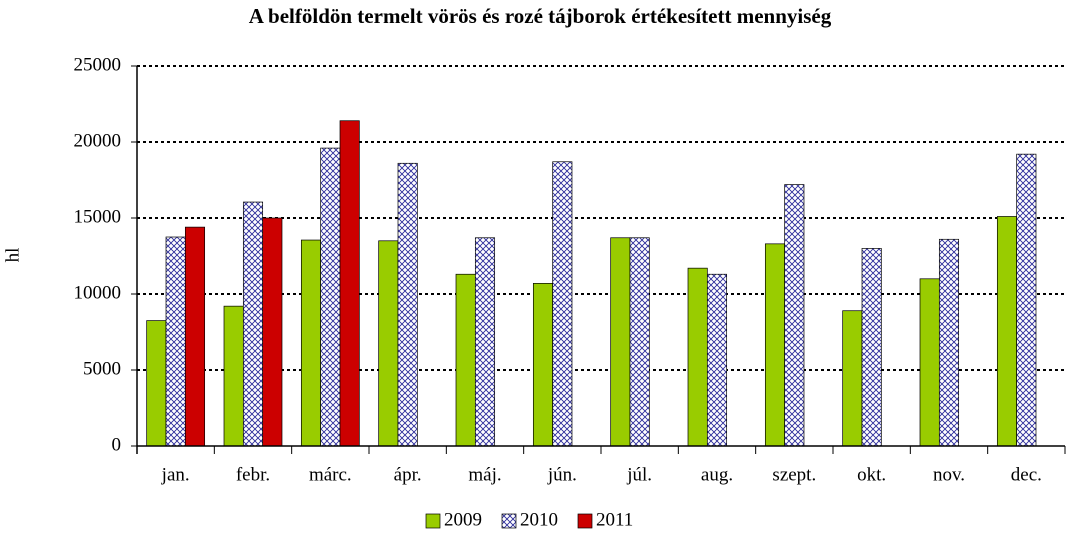  Describe the element at coordinates (794, 474) in the screenshot. I see `x-tick-label: szept.` at that location.